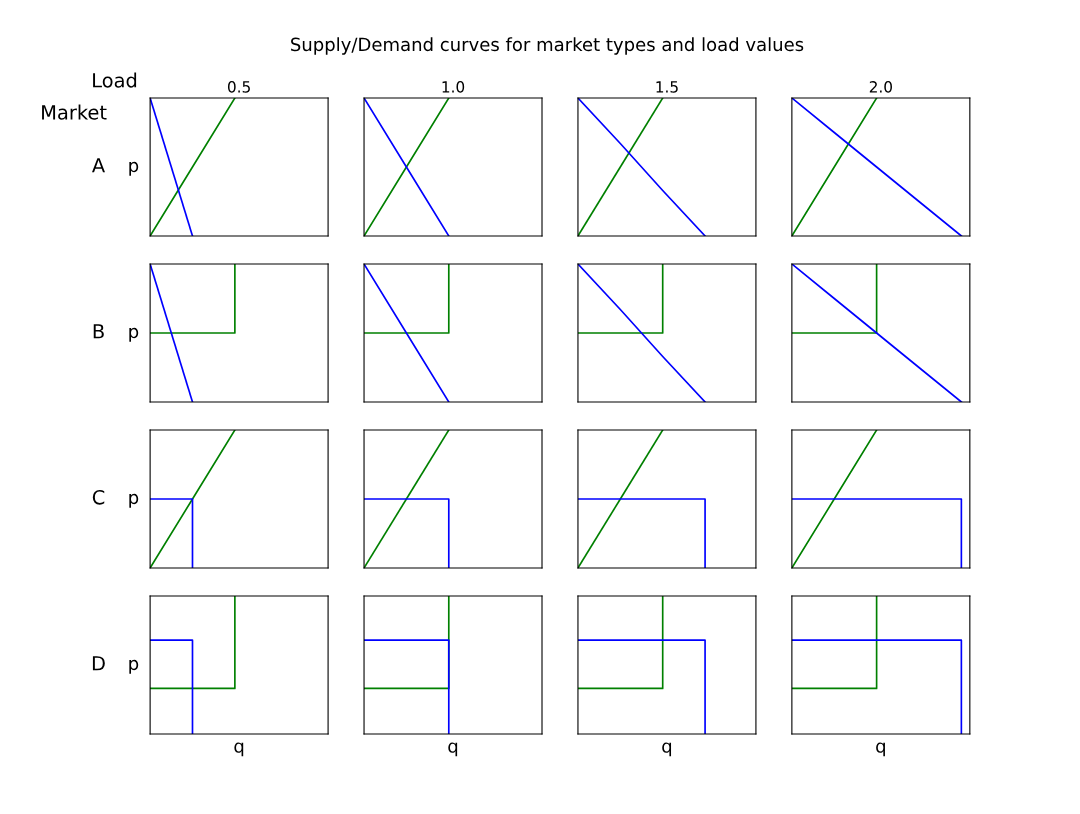 Image resolution: width=1080 pixels, height=814 pixels. I want to click on text: Load, so click(115, 80).